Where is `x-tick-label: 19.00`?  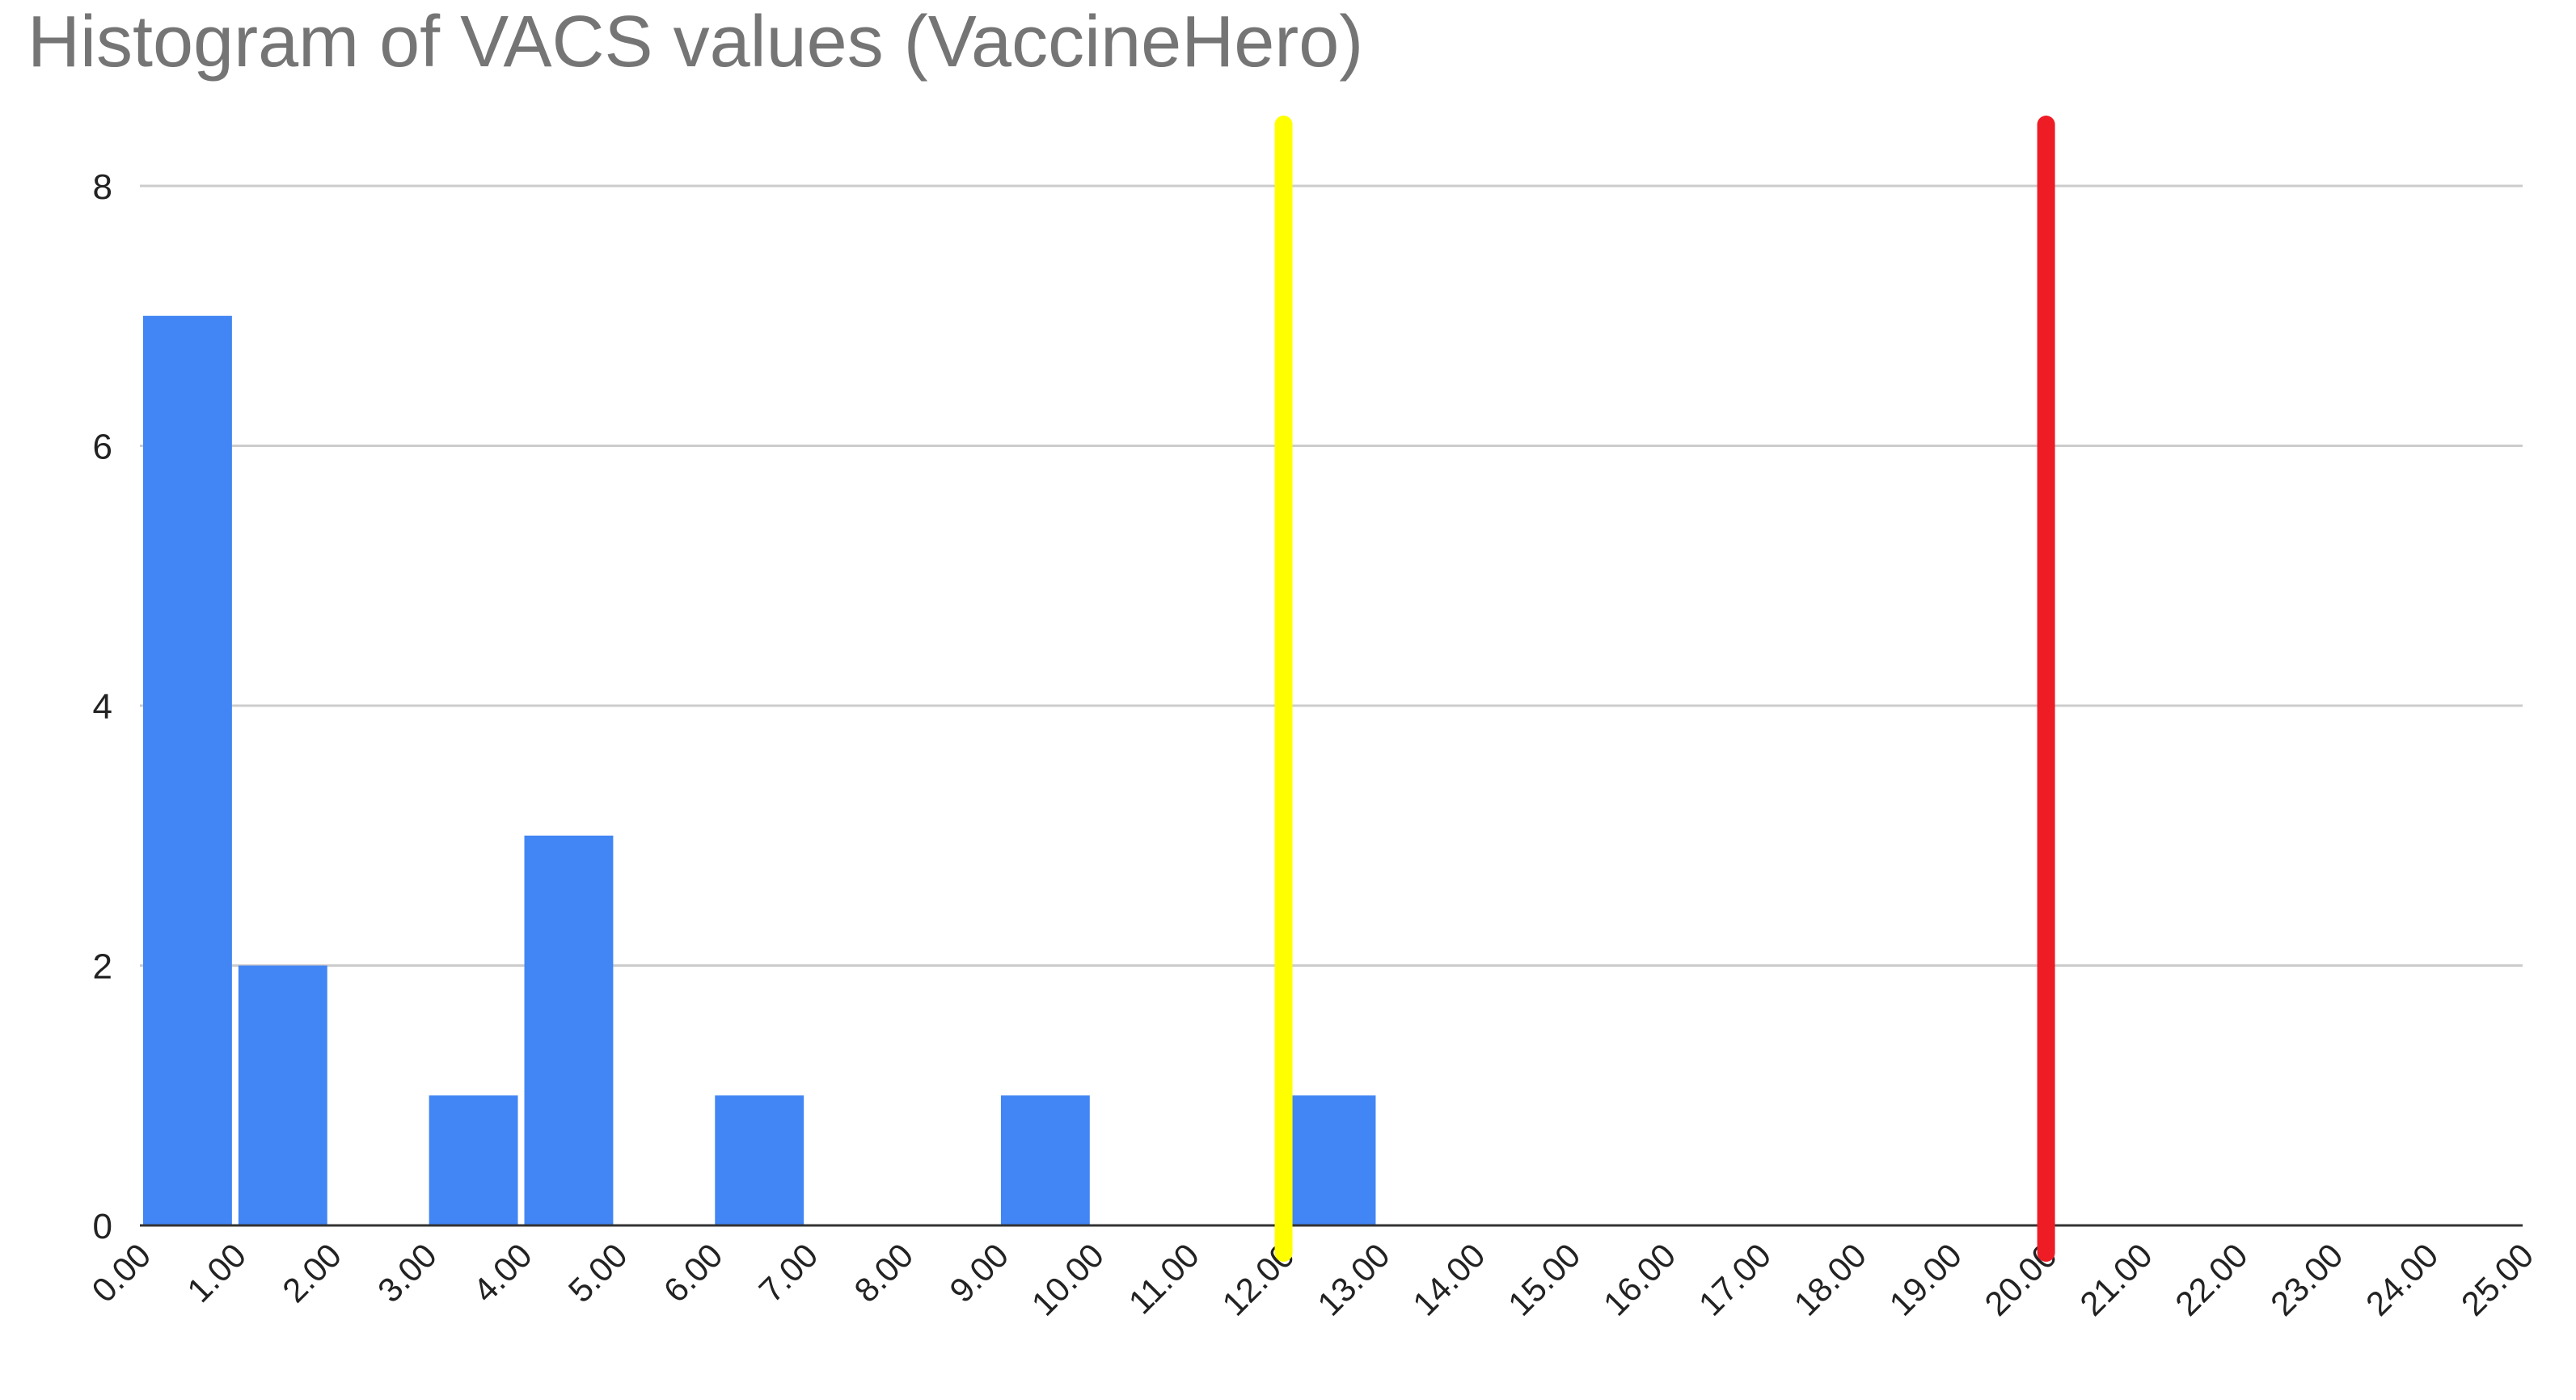
x-tick-label: 19.00 is located at coordinates (1926, 1279).